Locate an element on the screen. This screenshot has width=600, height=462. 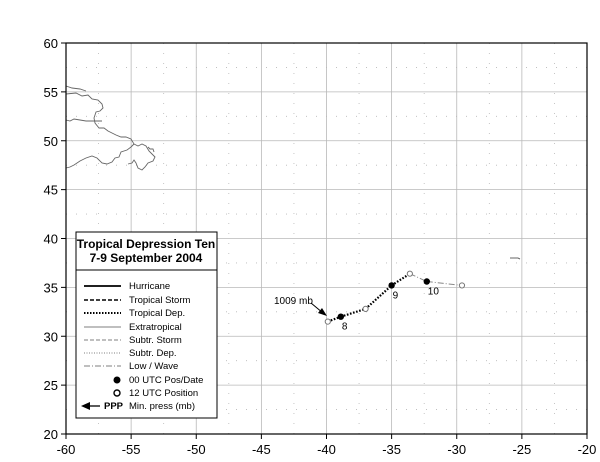
legend-label-extratropical: Extratropical is located at coordinates (155, 327).